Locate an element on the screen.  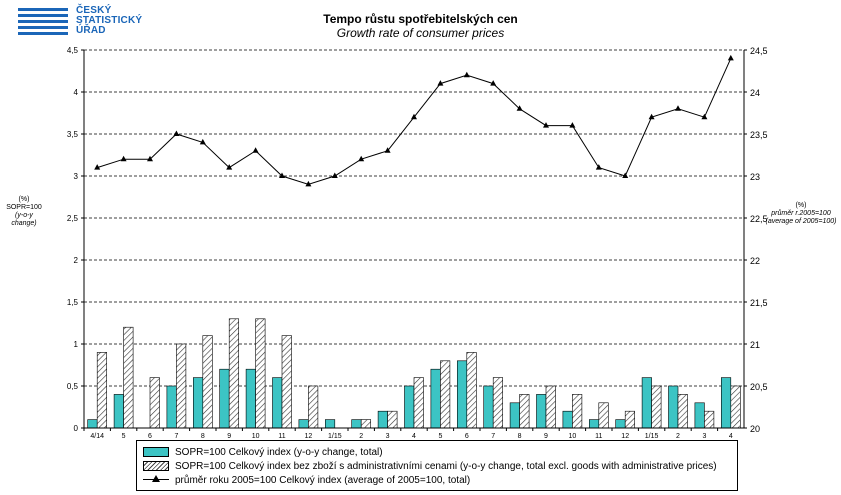
right-tick-label: 24 is located at coordinates (755, 93).